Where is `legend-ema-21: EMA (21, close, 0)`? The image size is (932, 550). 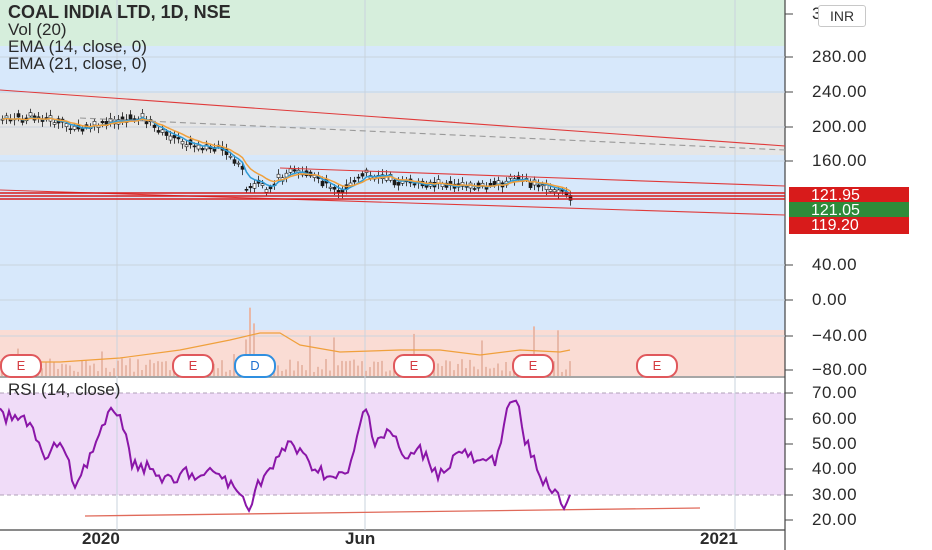 legend-ema-21: EMA (21, close, 0) is located at coordinates (77, 63).